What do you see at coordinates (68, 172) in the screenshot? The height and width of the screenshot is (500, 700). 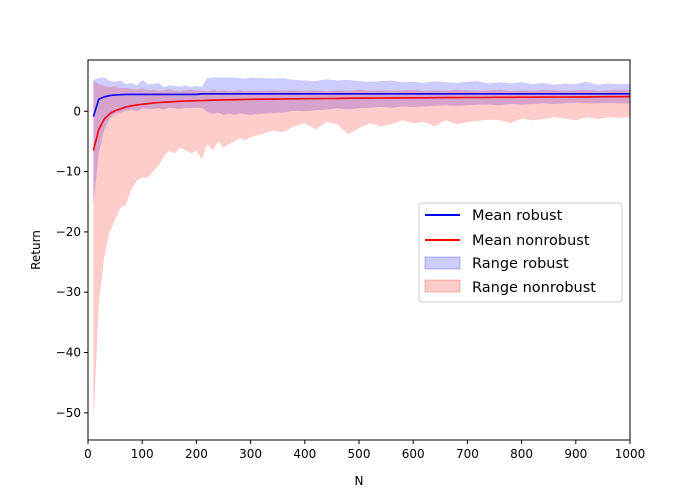 I see `y-tick-label: −10` at bounding box center [68, 172].